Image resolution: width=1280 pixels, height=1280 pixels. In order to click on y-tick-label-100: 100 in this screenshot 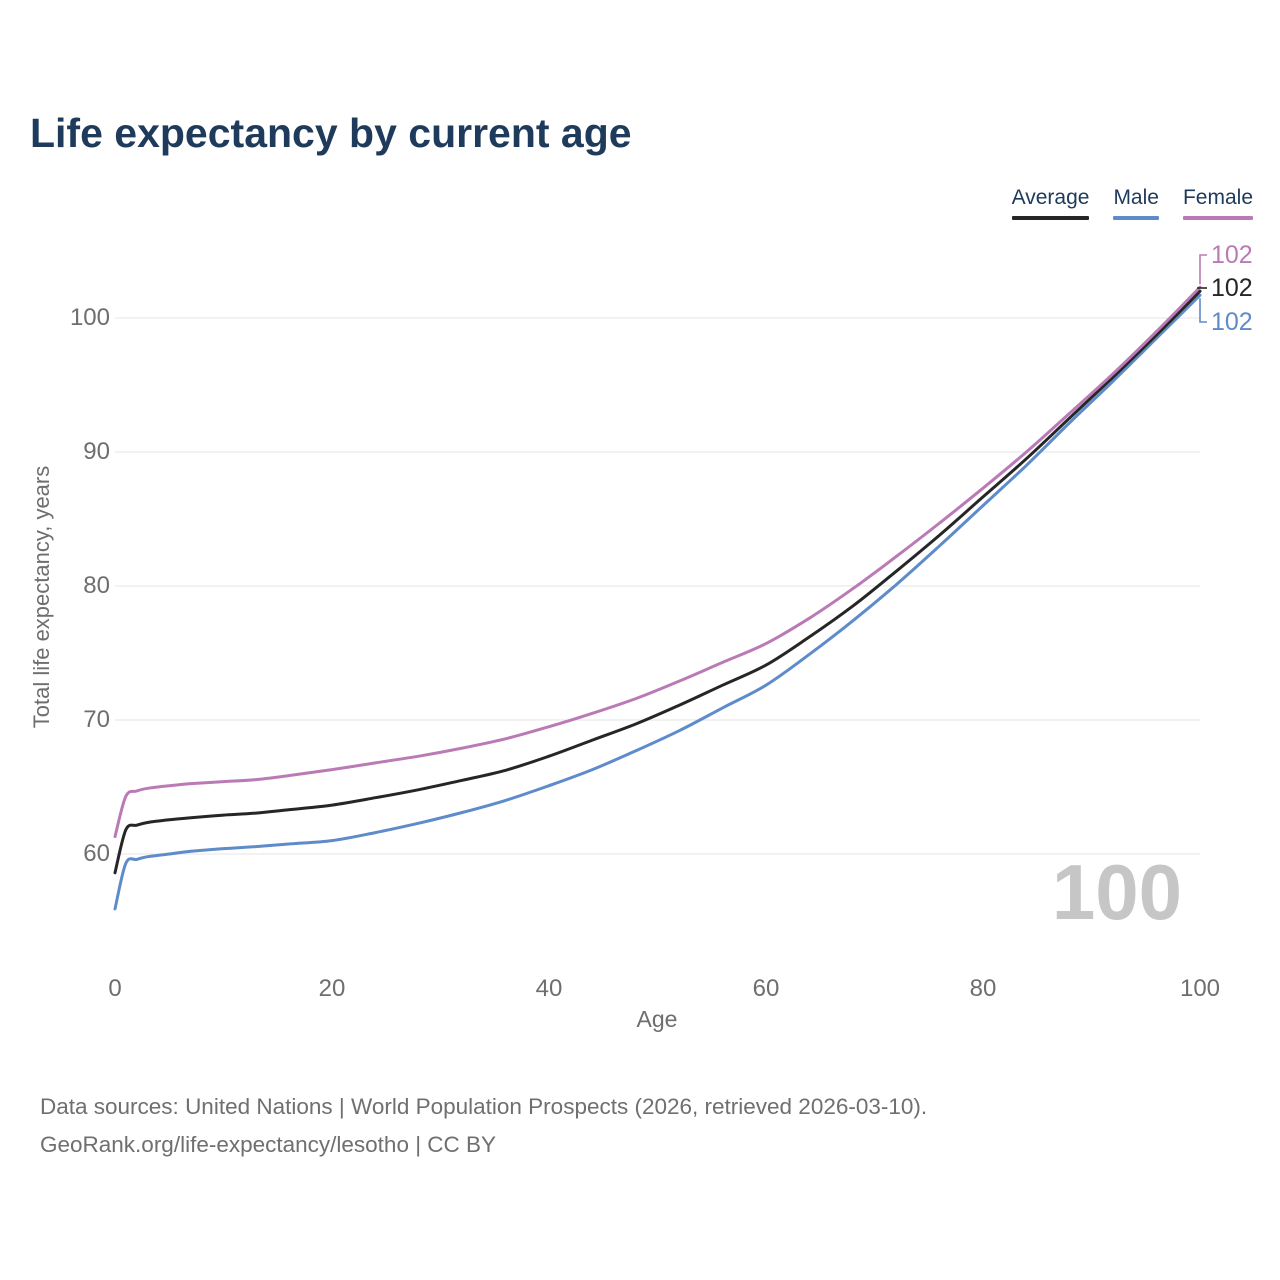, I will do `click(89, 317)`.